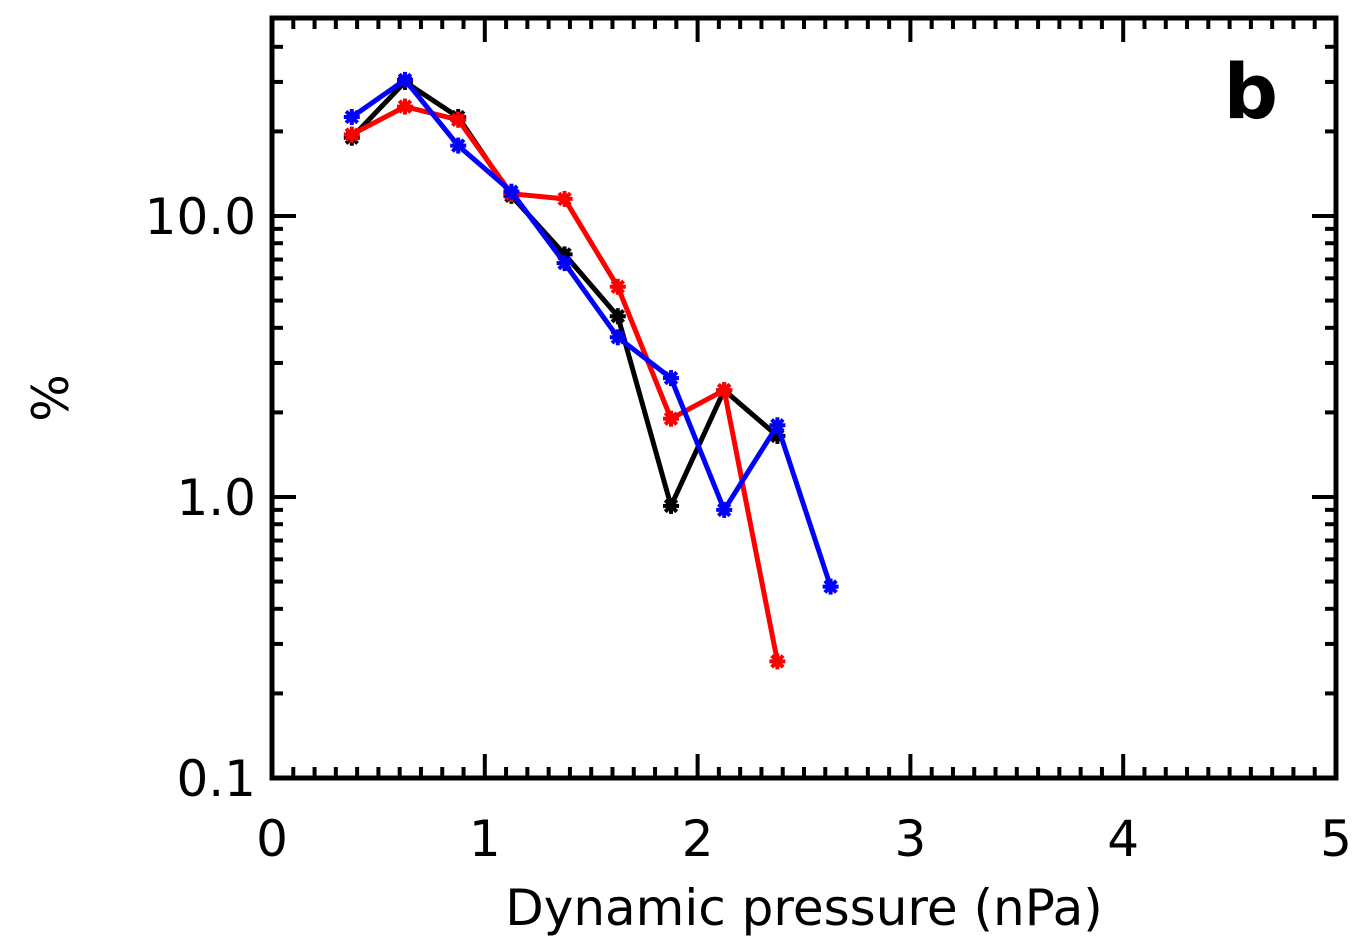  What do you see at coordinates (485, 839) in the screenshot?
I see `x-tick-label: 1` at bounding box center [485, 839].